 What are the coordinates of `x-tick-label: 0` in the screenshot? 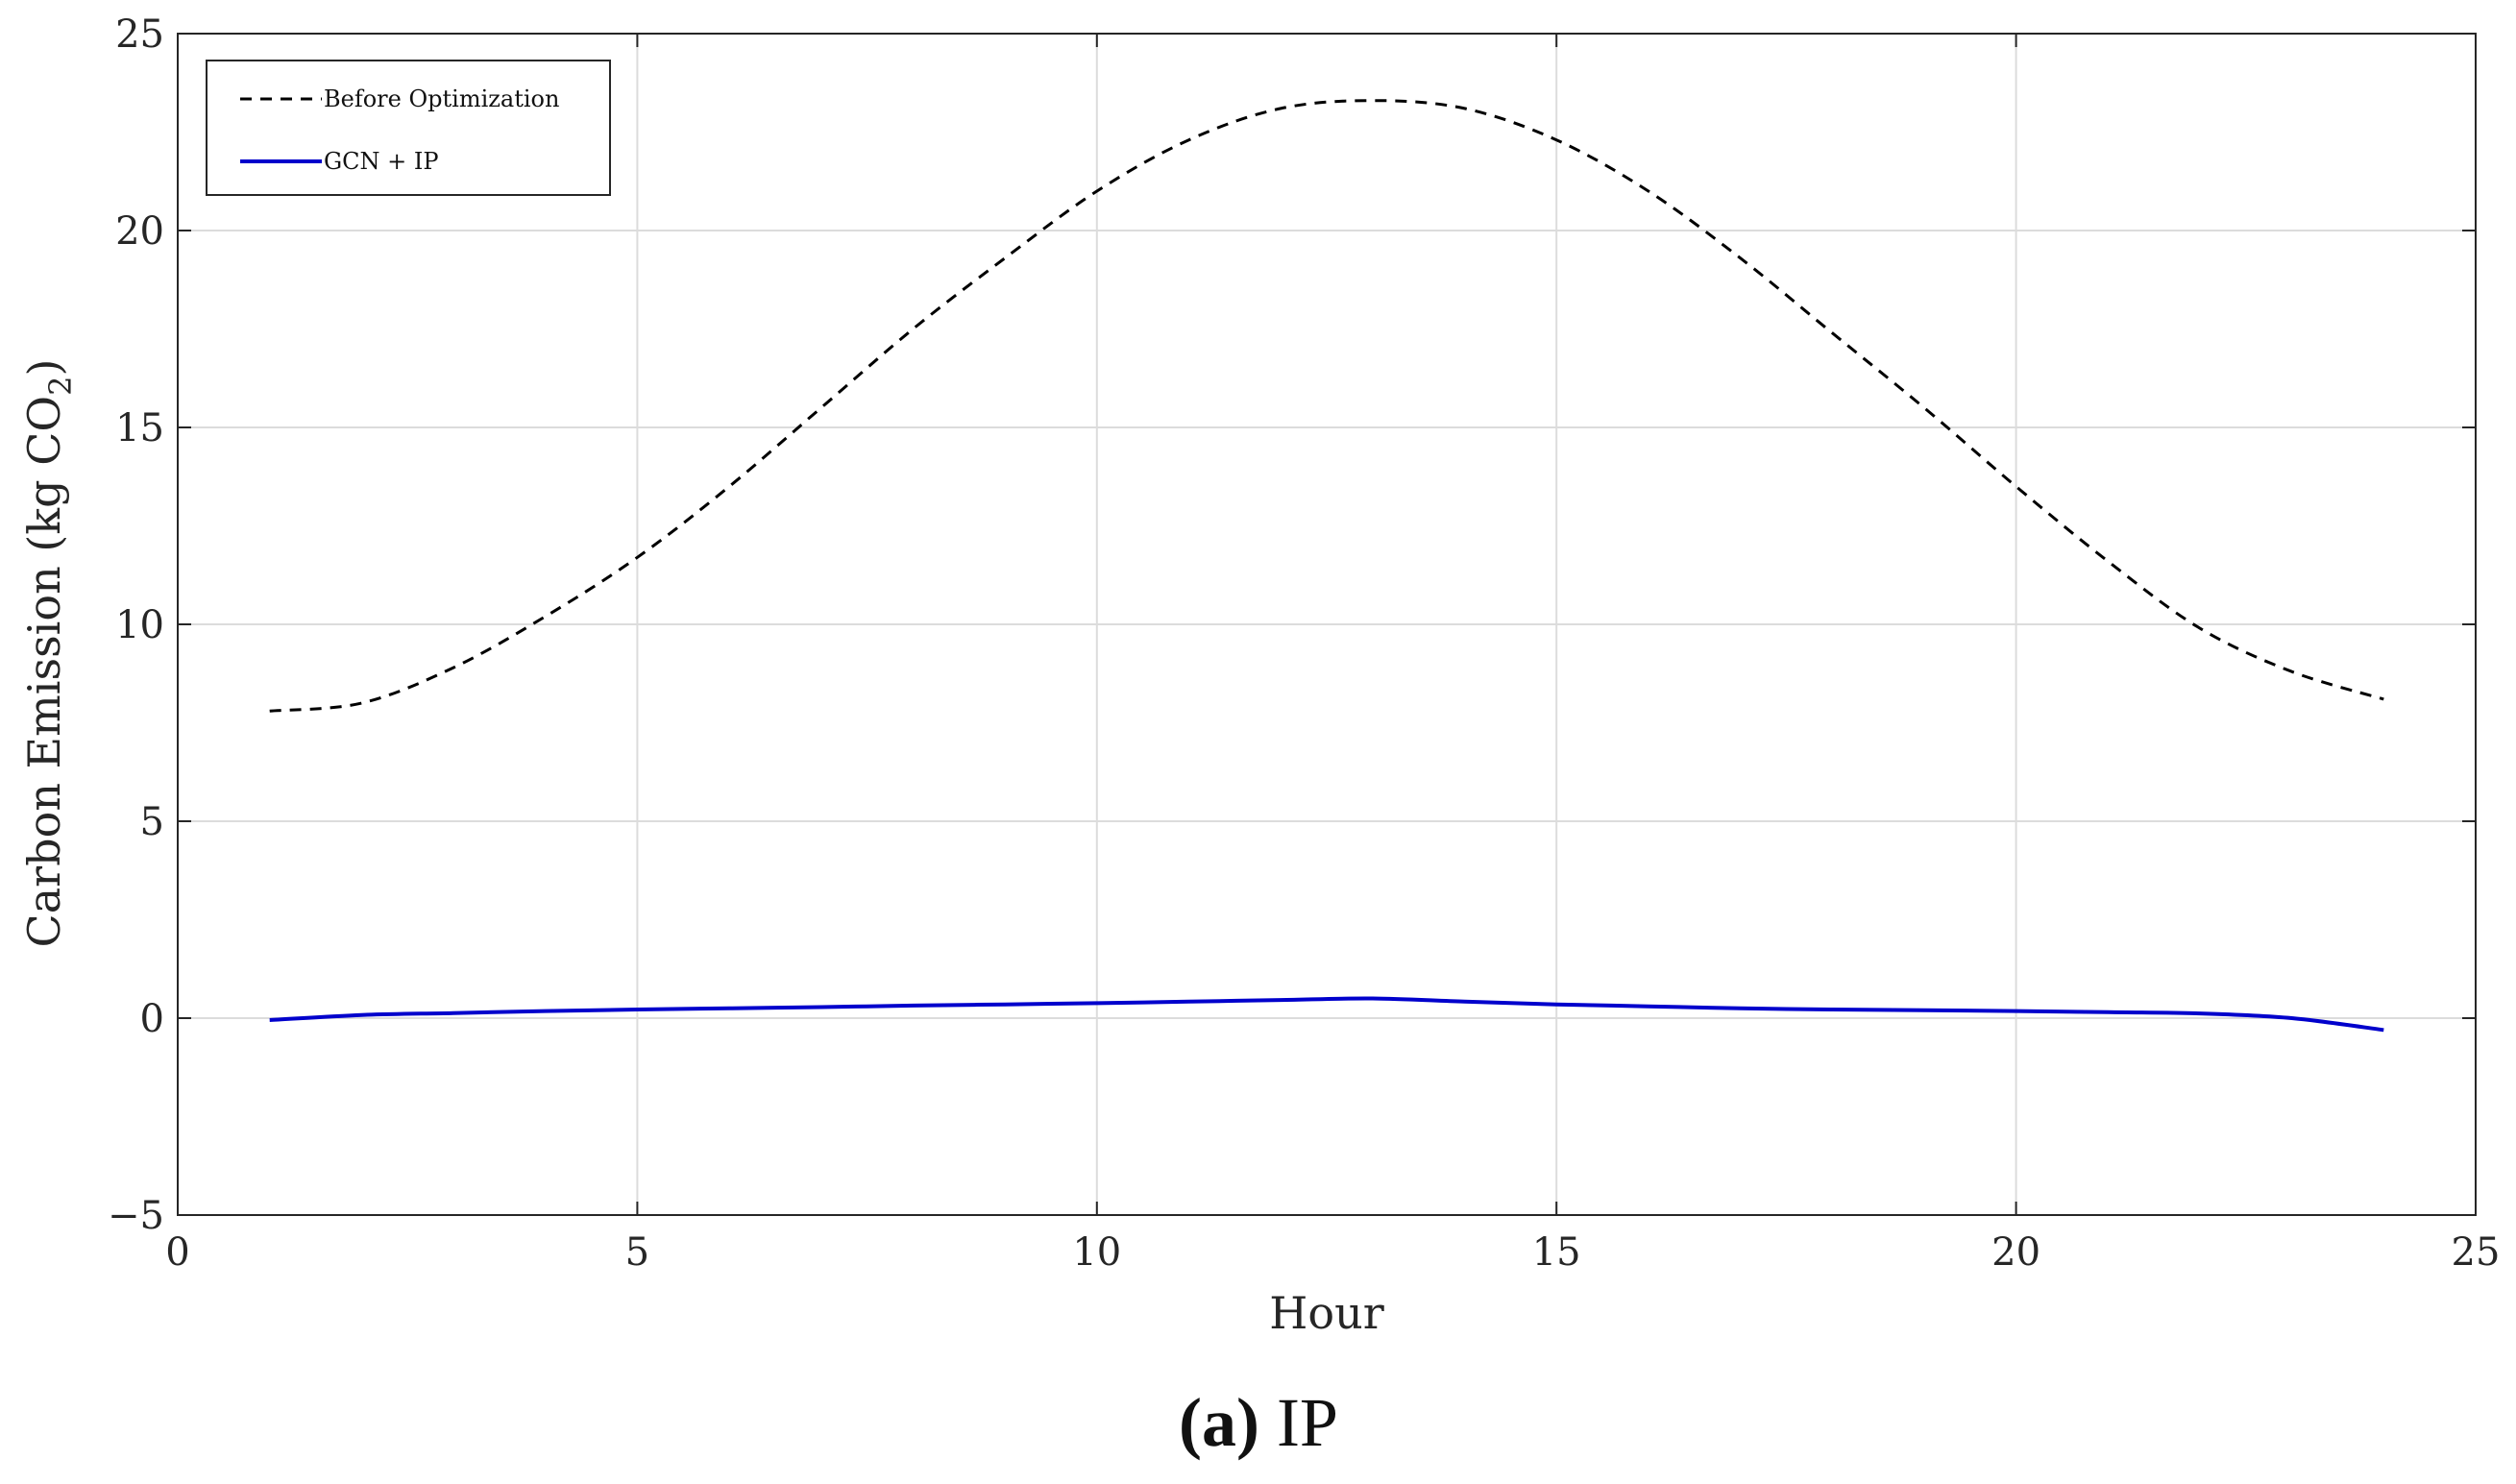 It's located at (177, 1252).